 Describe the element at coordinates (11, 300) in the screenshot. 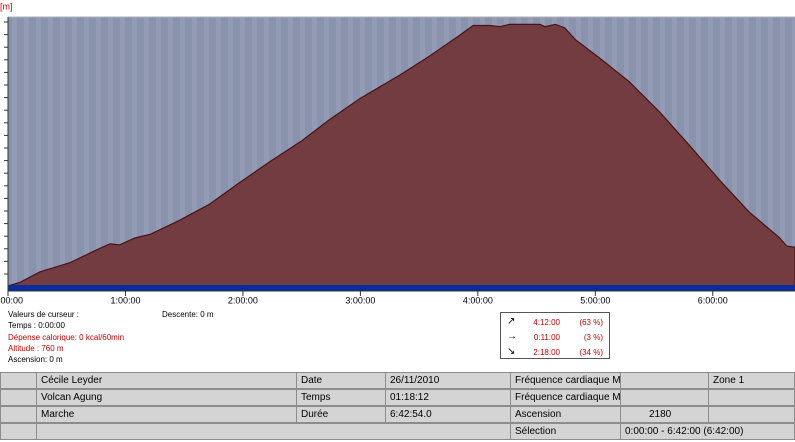

I see `x-tick-label: 0:00:00` at that location.